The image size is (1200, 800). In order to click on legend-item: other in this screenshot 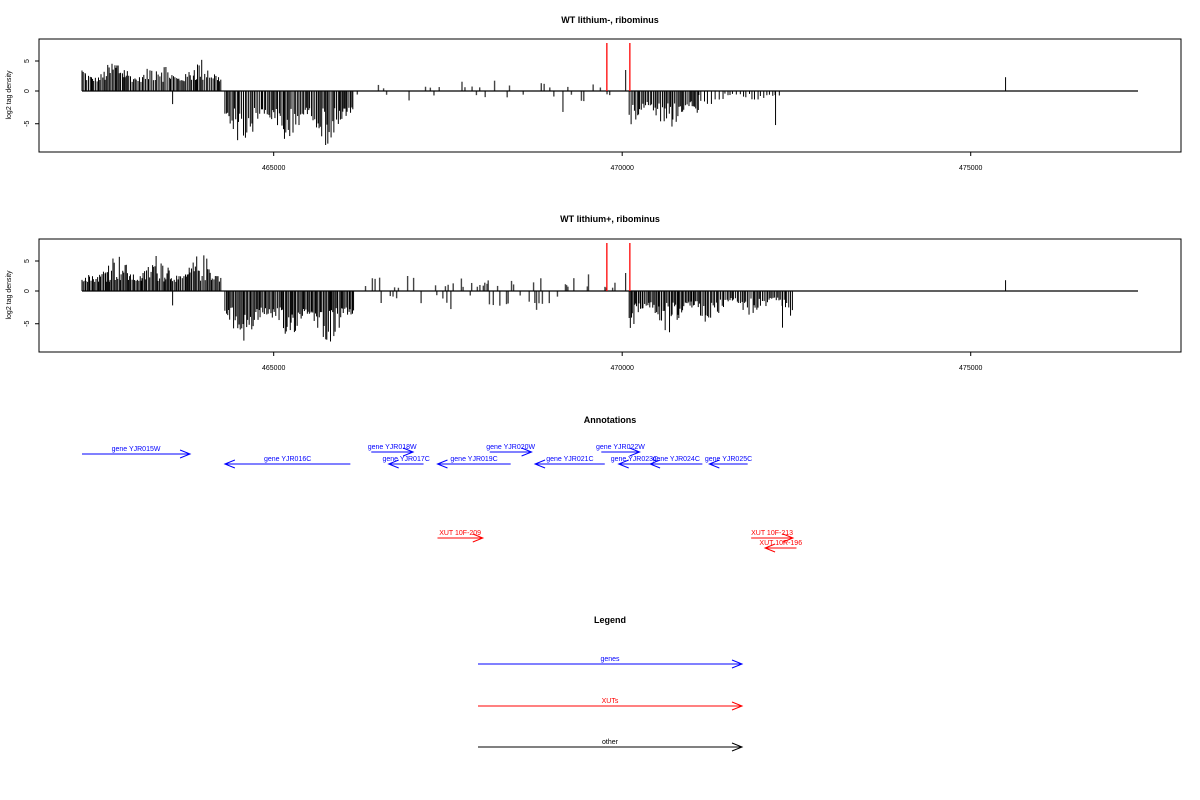, I will do `click(611, 745)`.